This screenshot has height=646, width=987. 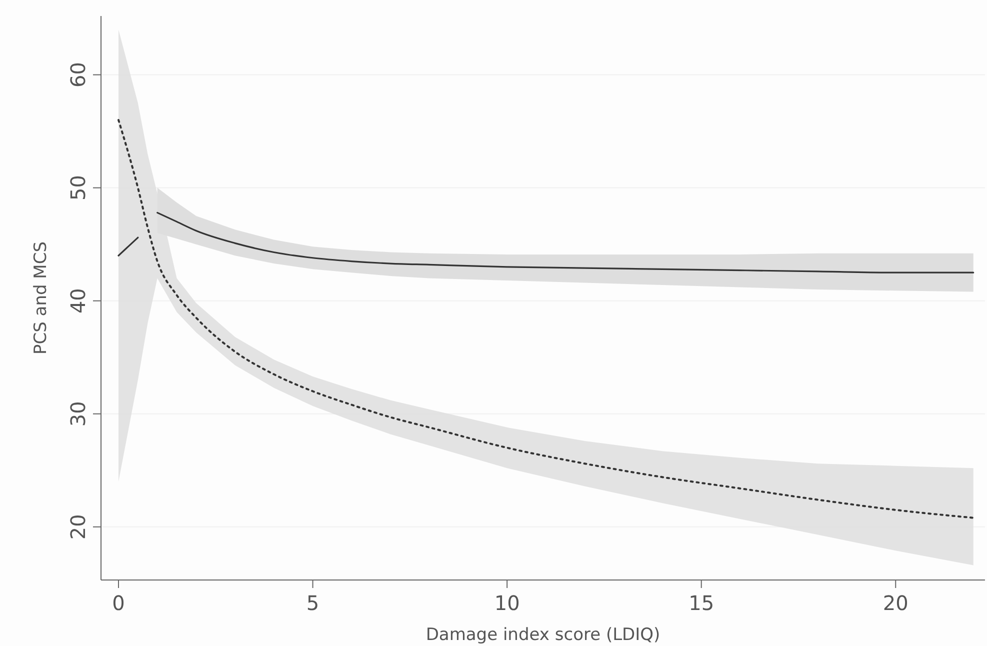 I want to click on x-tick-label: 10, so click(x=507, y=603).